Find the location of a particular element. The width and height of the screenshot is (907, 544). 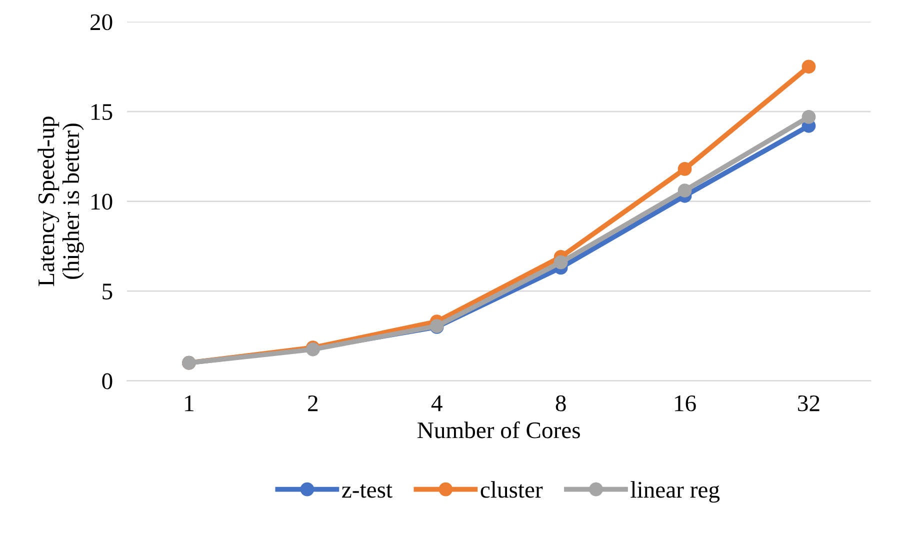

x-axis-title: Number of Cores is located at coordinates (499, 429).